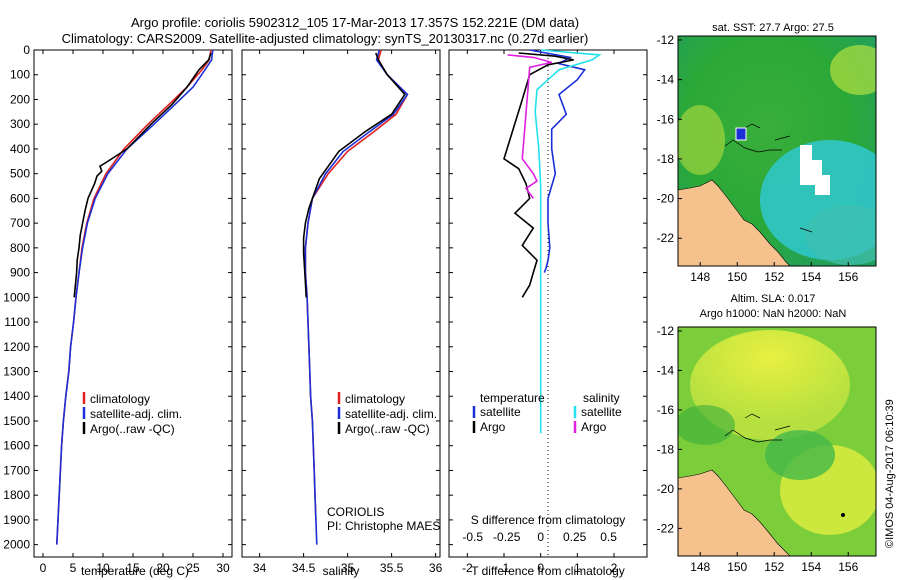 This screenshot has height=580, width=900. I want to click on x-tick-label: -2, so click(467, 568).